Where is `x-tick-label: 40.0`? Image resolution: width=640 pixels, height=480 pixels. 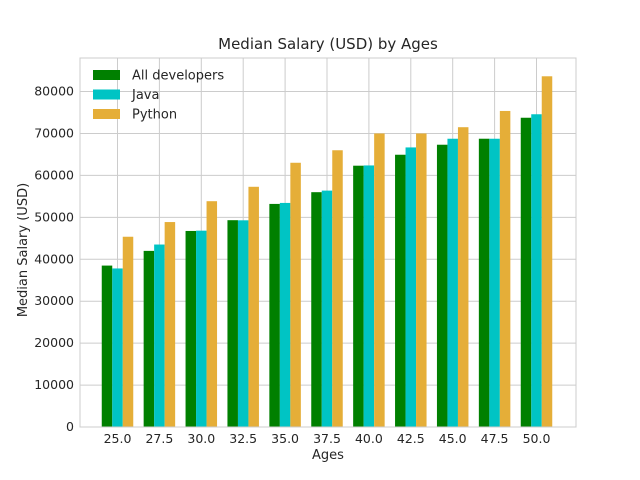 x-tick-label: 40.0 is located at coordinates (369, 438).